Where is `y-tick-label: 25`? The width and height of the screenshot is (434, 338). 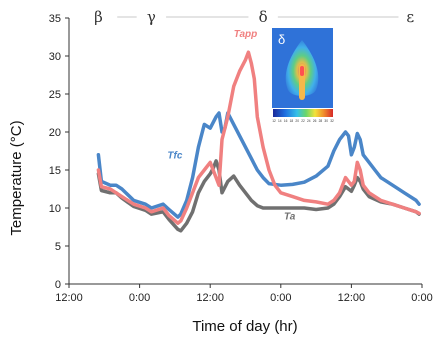
y-tick-label: 25 is located at coordinates (55, 95).